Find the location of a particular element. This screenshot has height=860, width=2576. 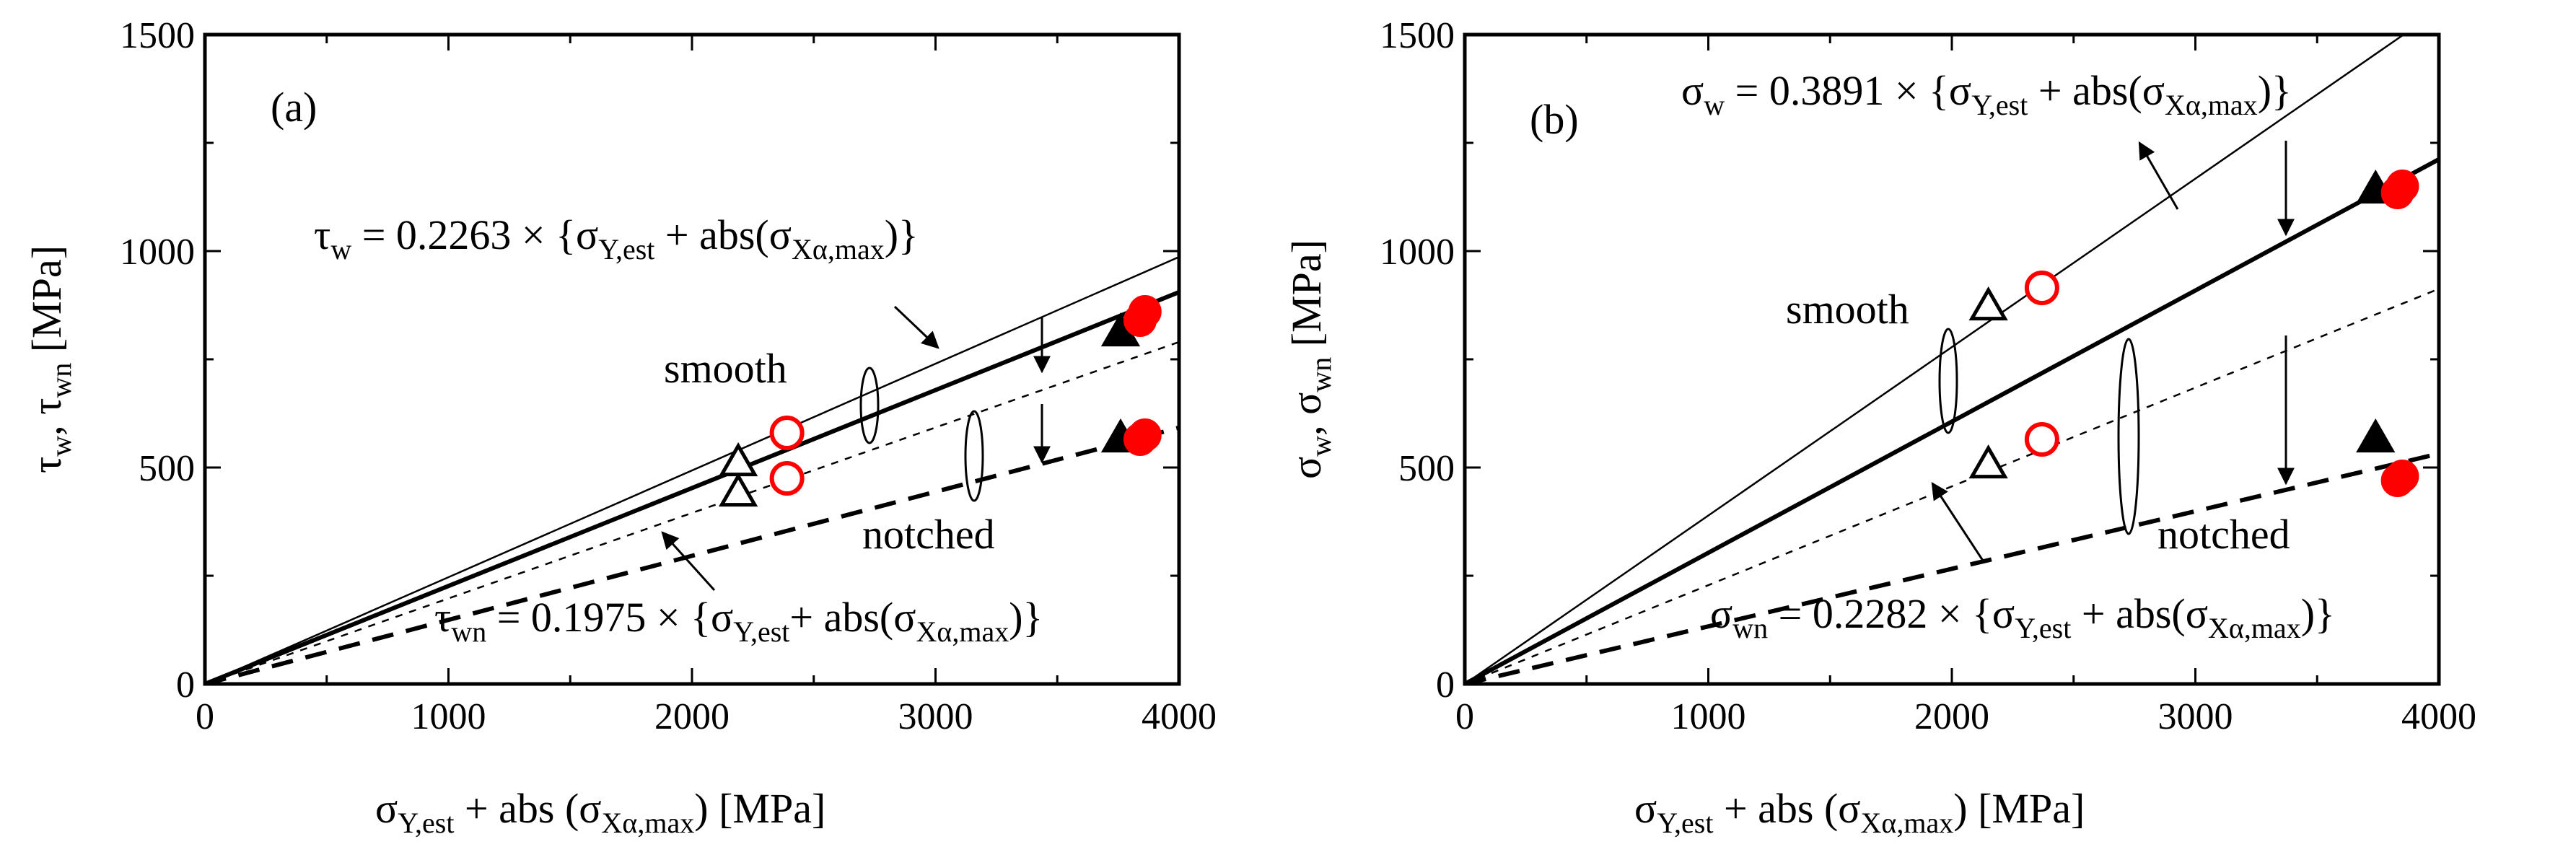

panel-b-point-notched-filled-triangle is located at coordinates (2376, 435).